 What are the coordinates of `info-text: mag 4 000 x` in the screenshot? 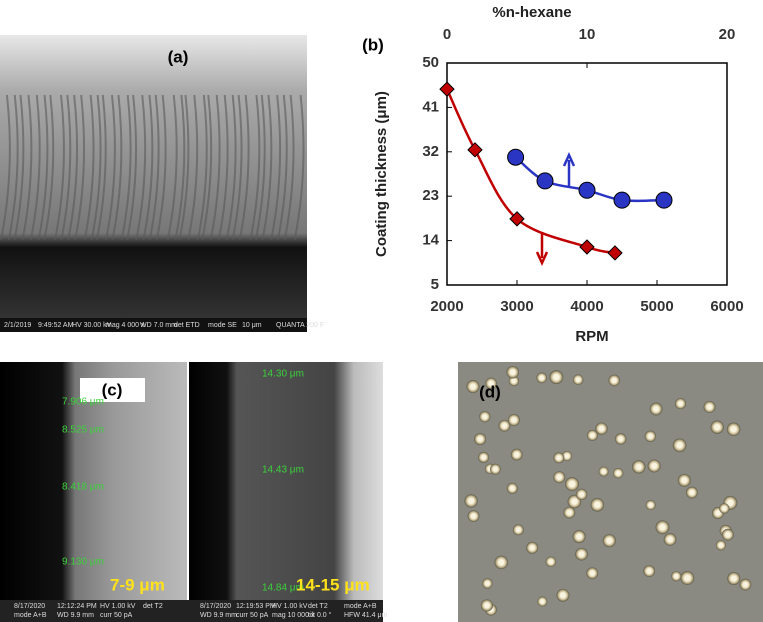 It's located at (125, 325).